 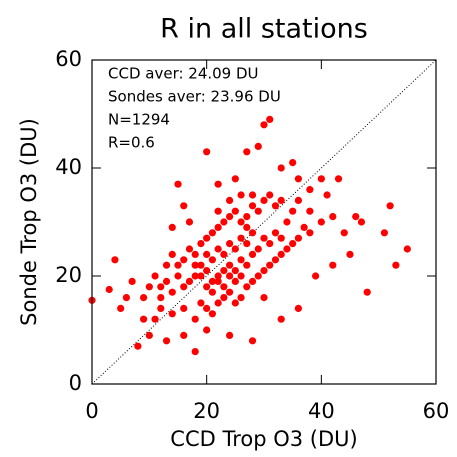 I want to click on y-tick-label: 0, so click(x=75, y=383).